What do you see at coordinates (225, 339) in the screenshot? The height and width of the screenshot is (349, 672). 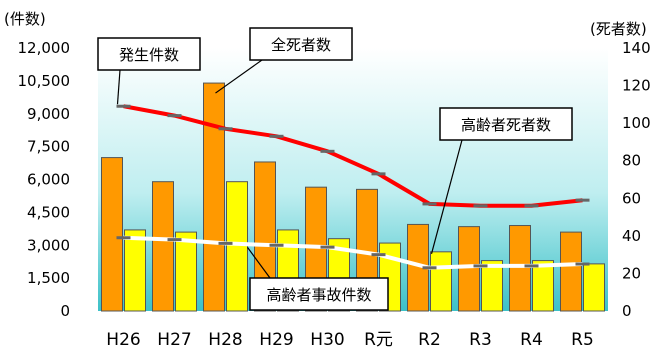 I see `x-tick-label: H28` at bounding box center [225, 339].